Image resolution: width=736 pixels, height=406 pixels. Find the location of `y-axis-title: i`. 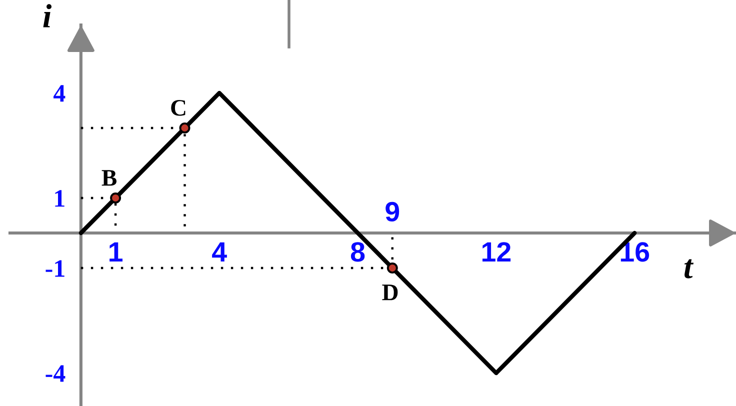

y-axis-title: i is located at coordinates (47, 16).